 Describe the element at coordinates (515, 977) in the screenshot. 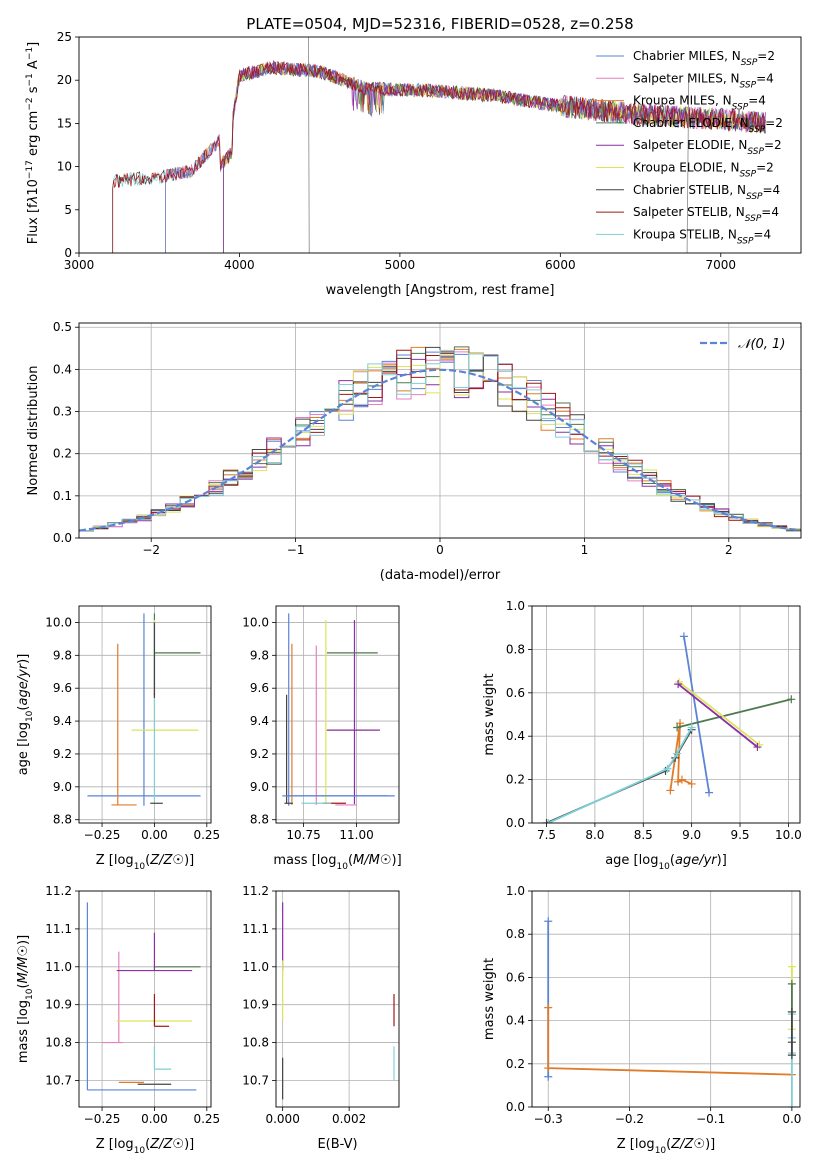

I see `y-tick-label: 0.6` at that location.